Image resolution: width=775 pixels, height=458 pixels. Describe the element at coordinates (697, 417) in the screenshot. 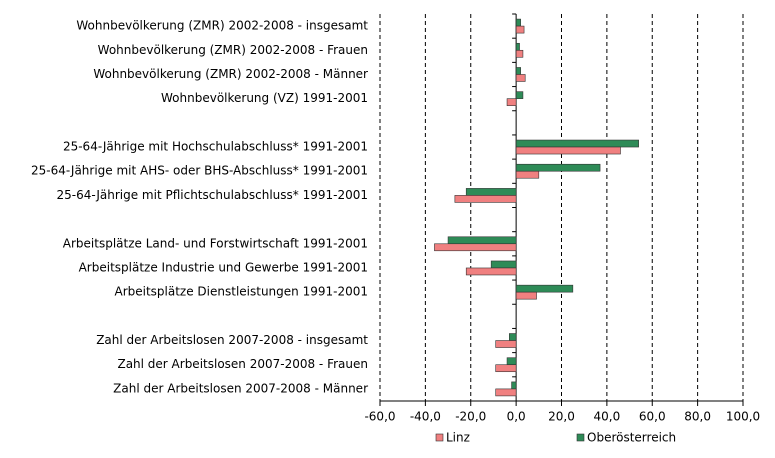

I see `x-tick-label: 80,0` at that location.